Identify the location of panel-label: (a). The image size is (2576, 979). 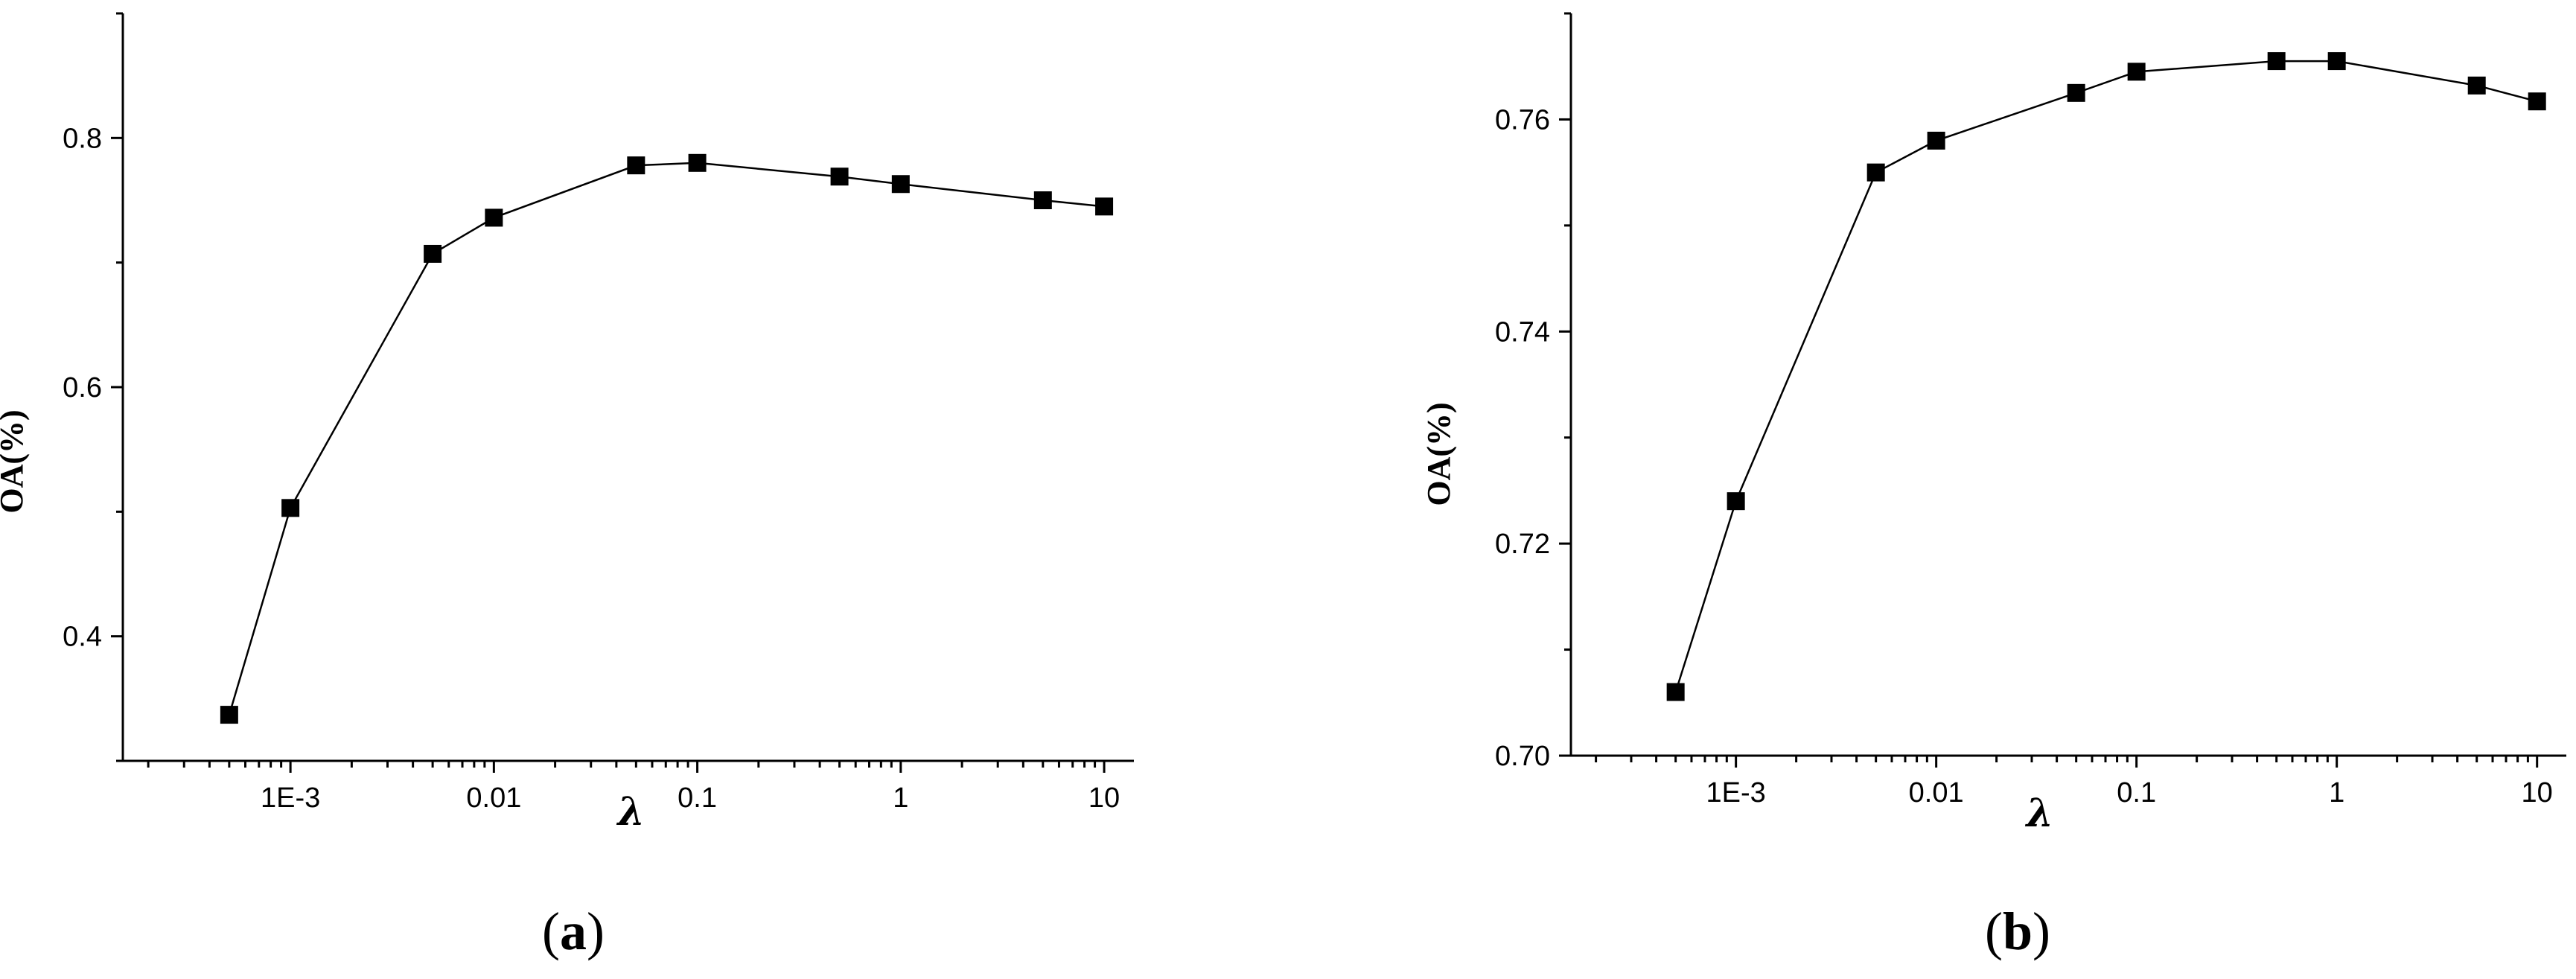
(573, 931).